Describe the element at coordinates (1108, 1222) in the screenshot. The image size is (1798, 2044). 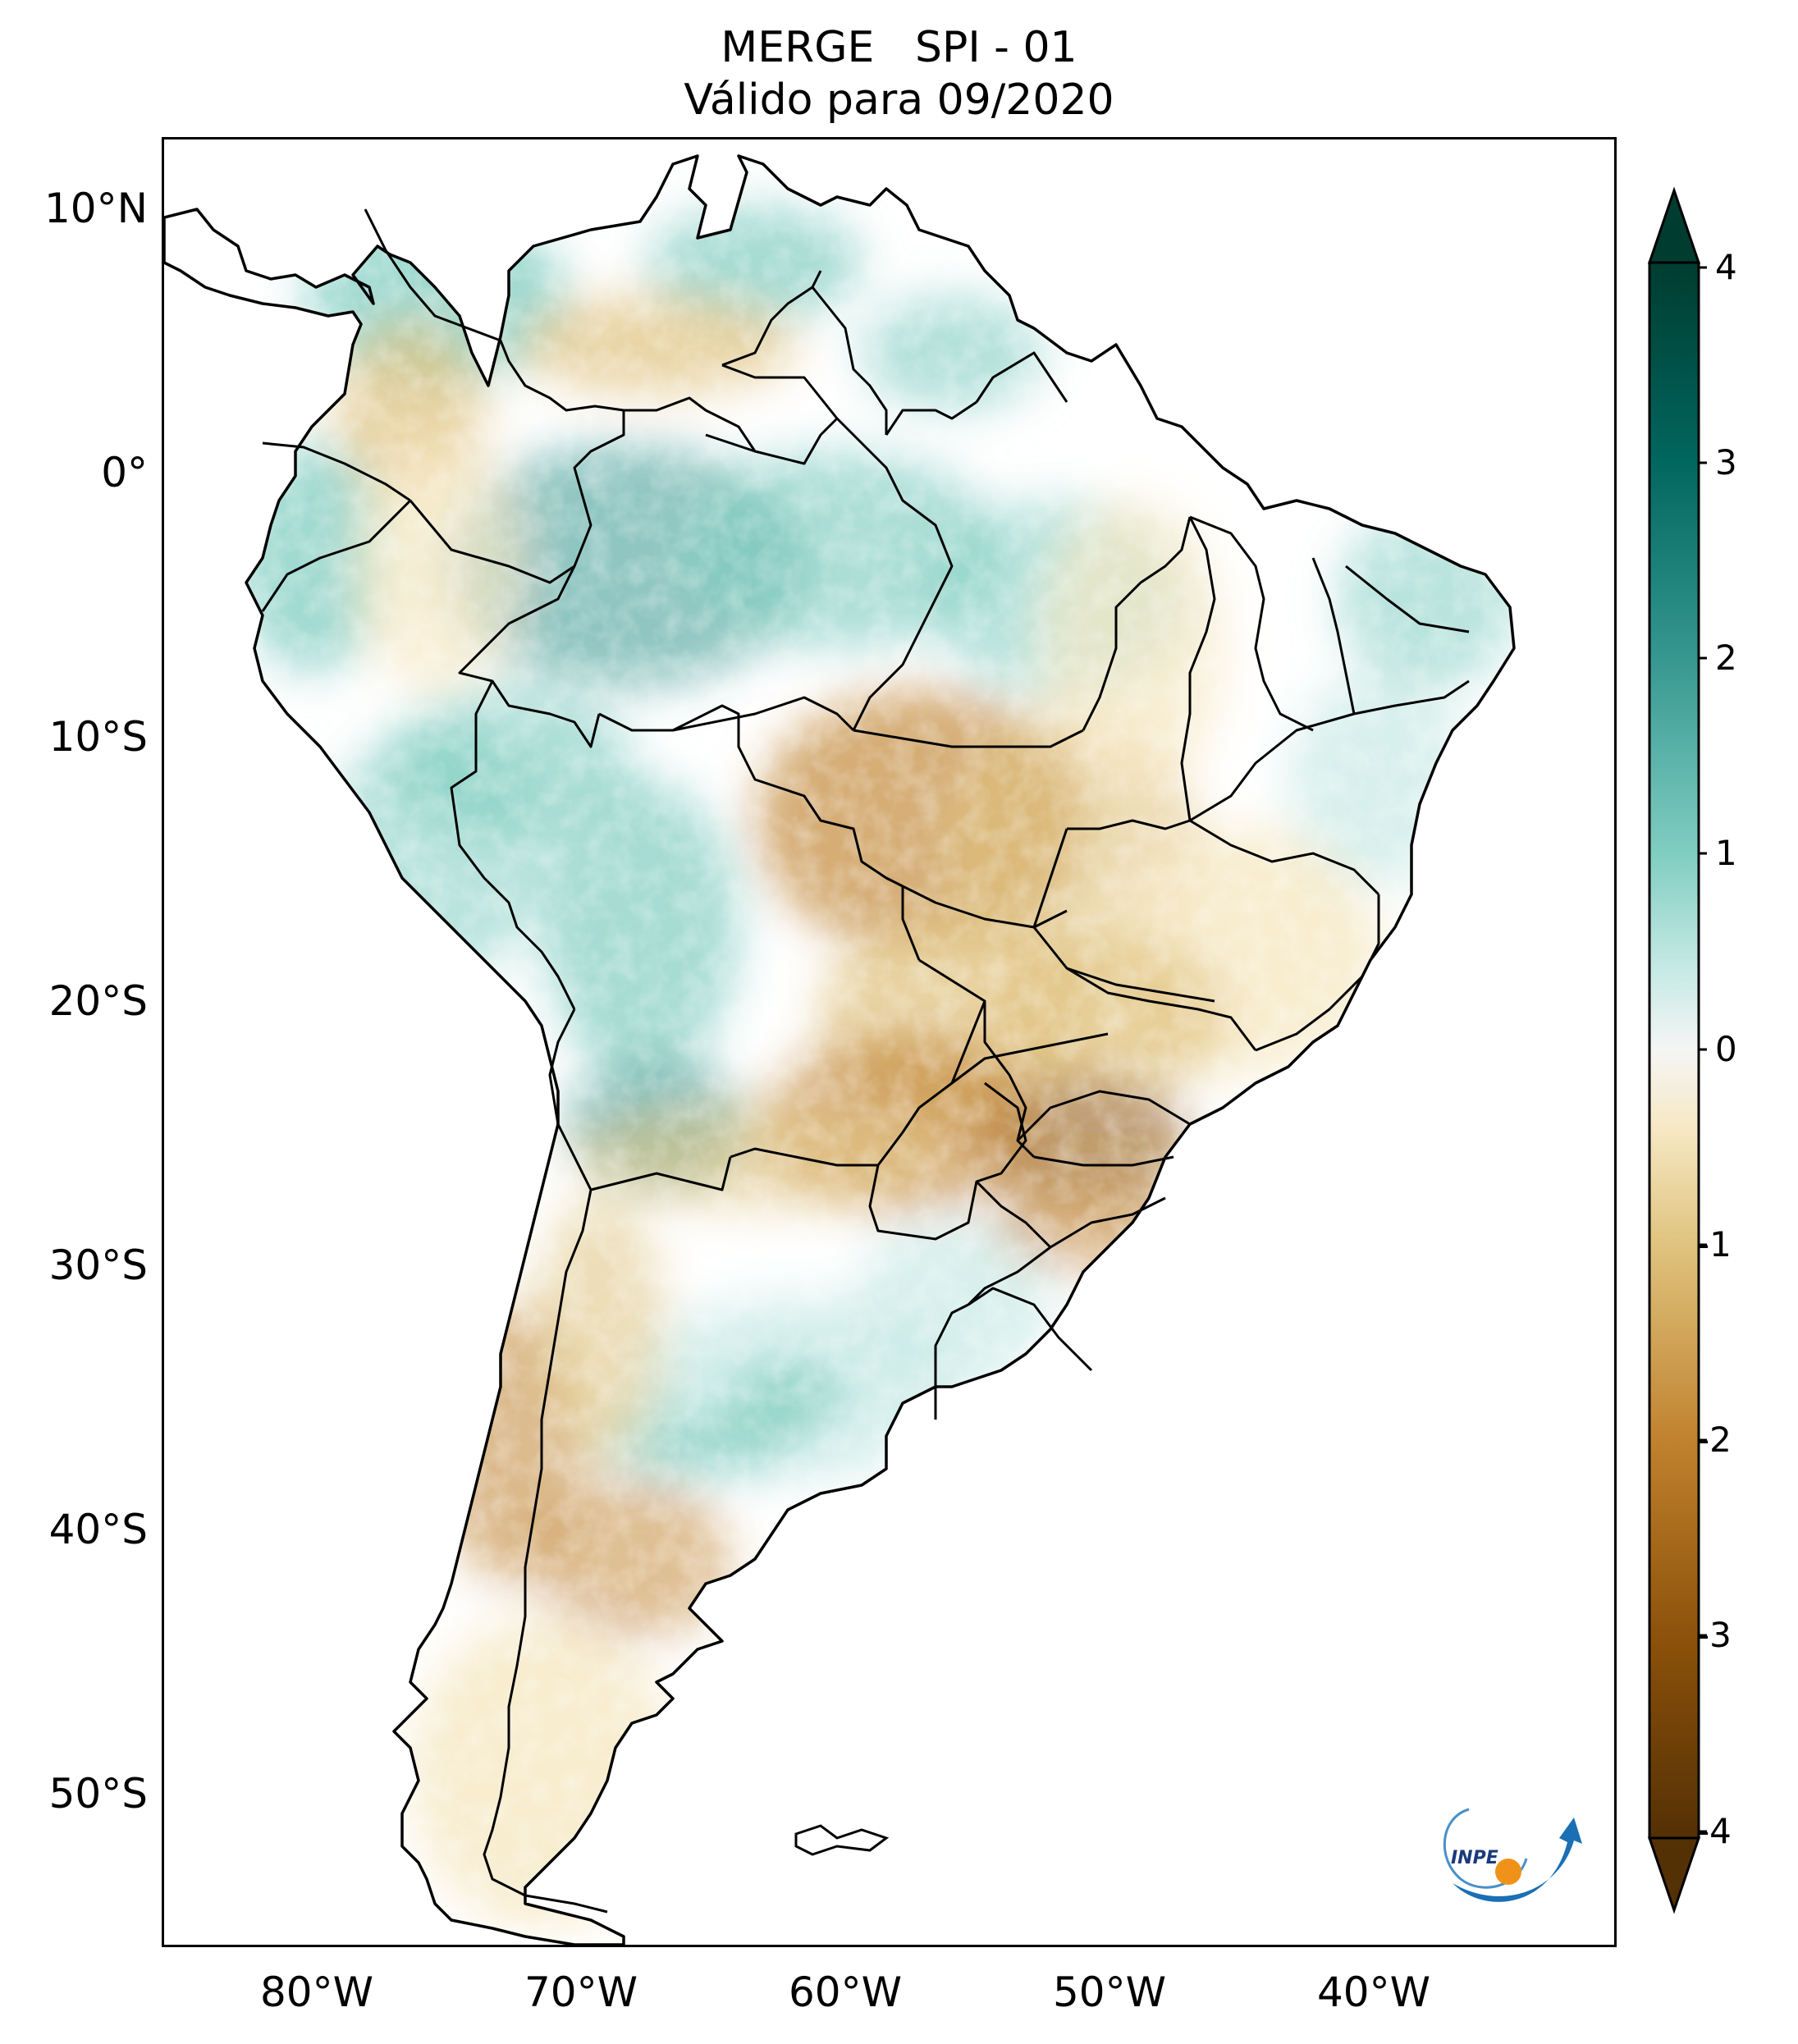
I see `border-sc-rs` at that location.